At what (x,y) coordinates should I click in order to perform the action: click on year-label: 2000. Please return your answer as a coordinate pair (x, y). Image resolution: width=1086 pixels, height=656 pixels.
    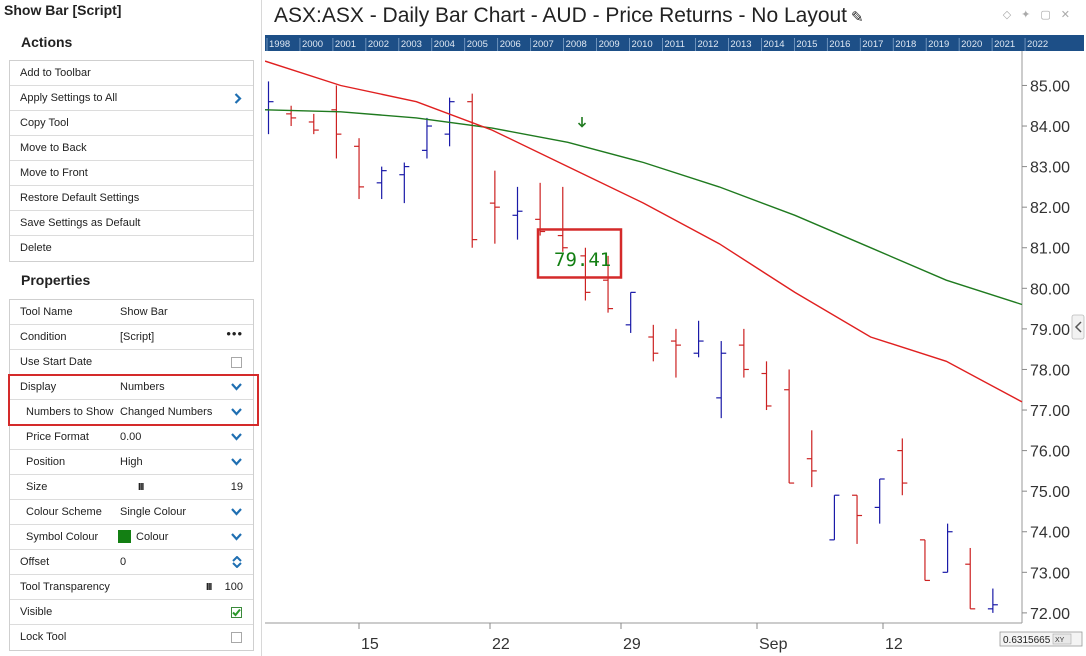
    Looking at the image, I should click on (312, 44).